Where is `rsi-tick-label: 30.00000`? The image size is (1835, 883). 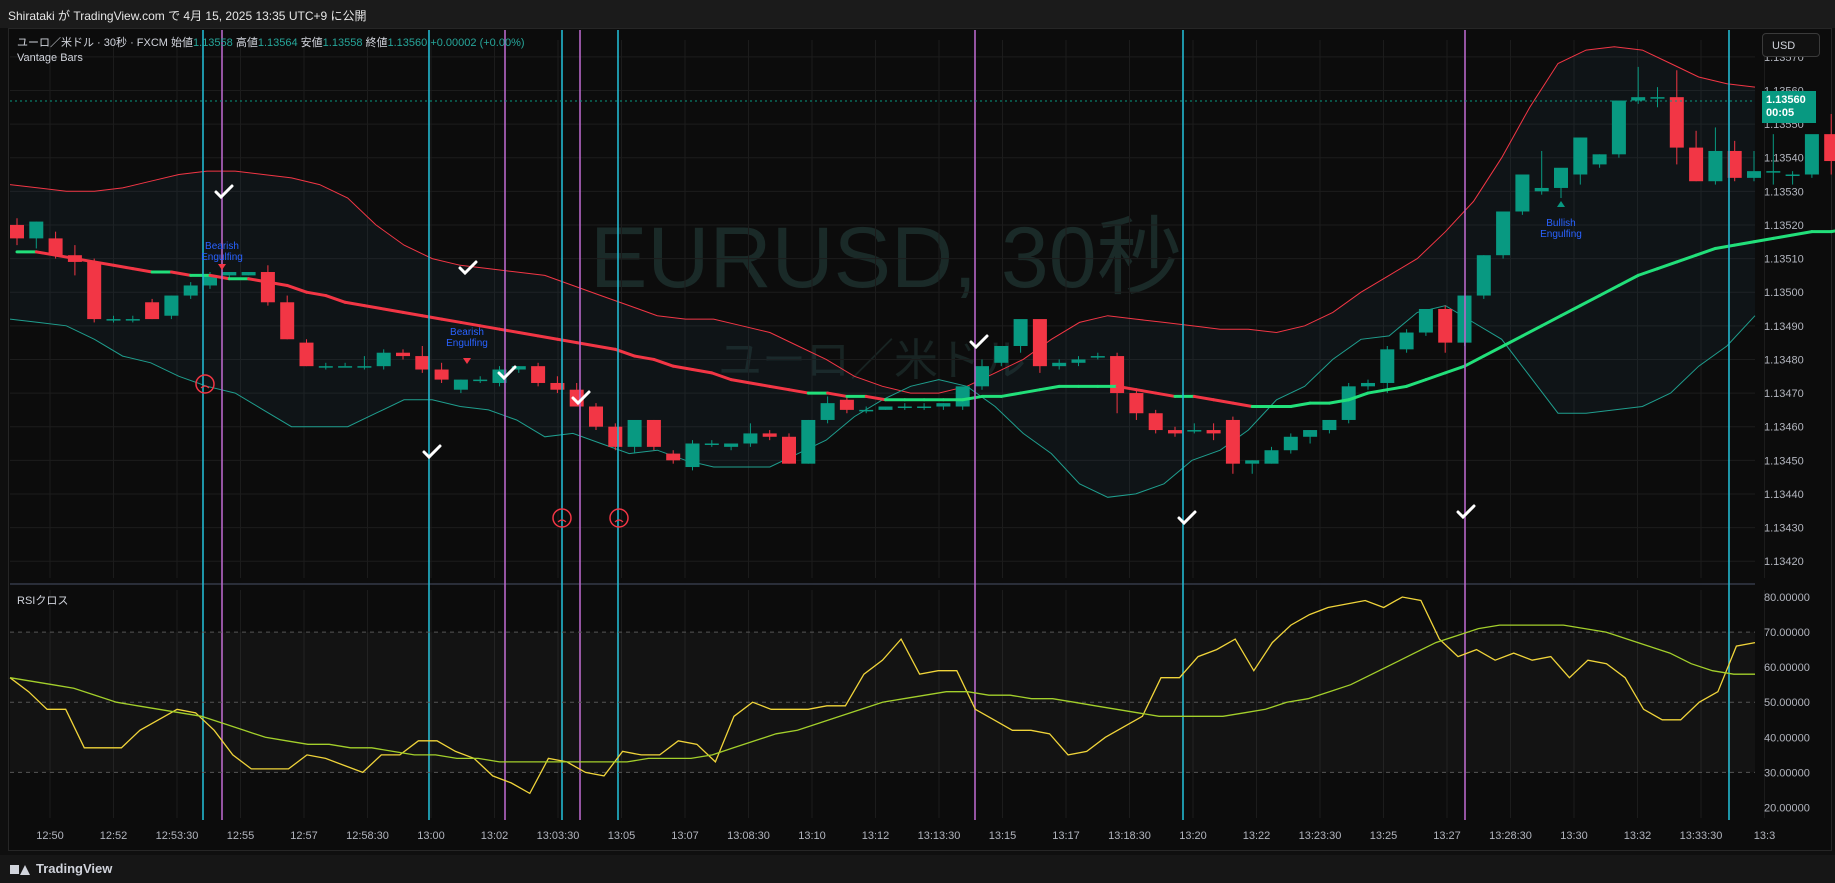 rsi-tick-label: 30.00000 is located at coordinates (1787, 773).